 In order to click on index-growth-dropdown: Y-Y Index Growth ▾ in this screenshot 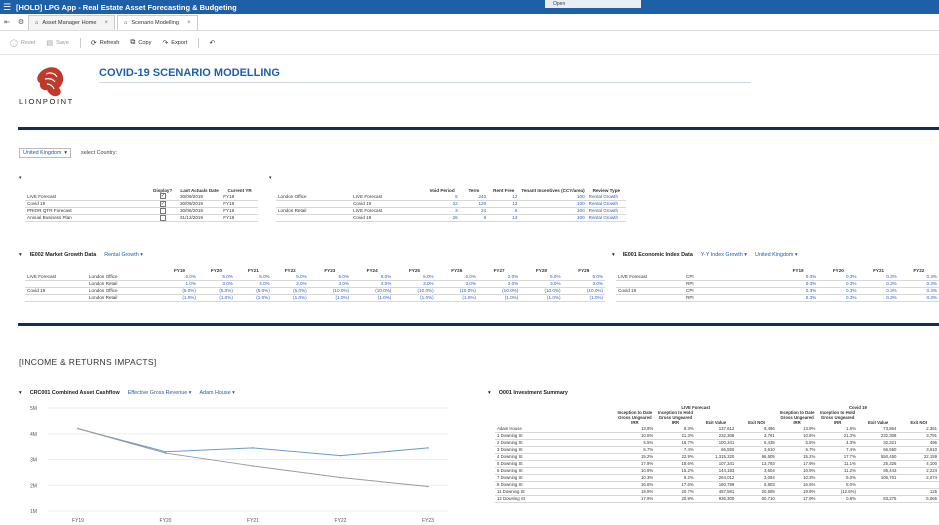, I will do `click(723, 255)`.